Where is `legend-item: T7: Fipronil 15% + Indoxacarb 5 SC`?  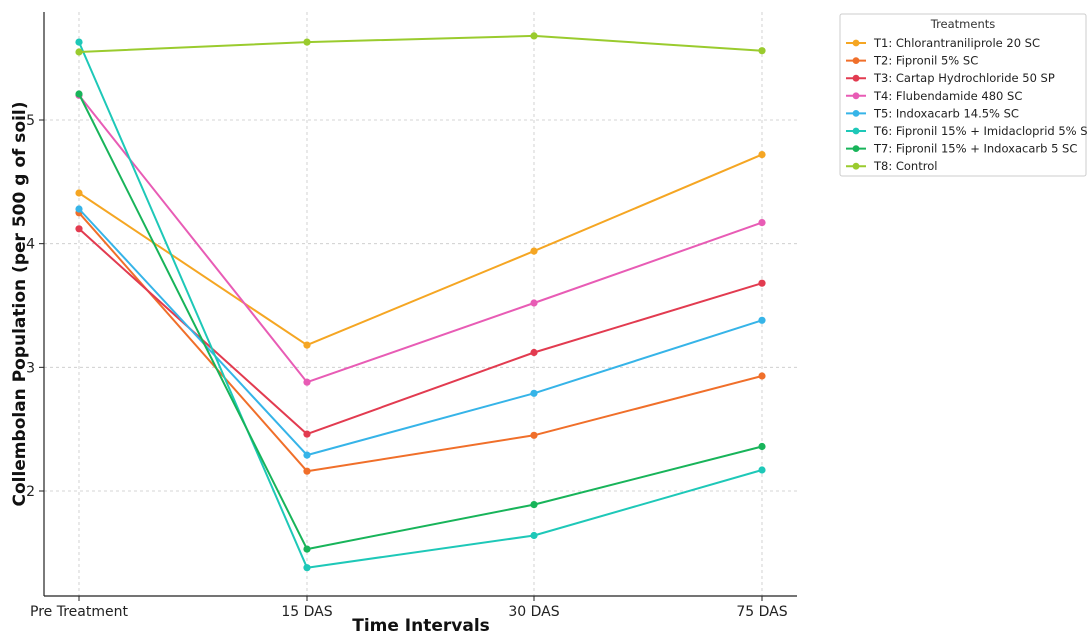
legend-item: T7: Fipronil 15% + Indoxacarb 5 SC is located at coordinates (961, 149).